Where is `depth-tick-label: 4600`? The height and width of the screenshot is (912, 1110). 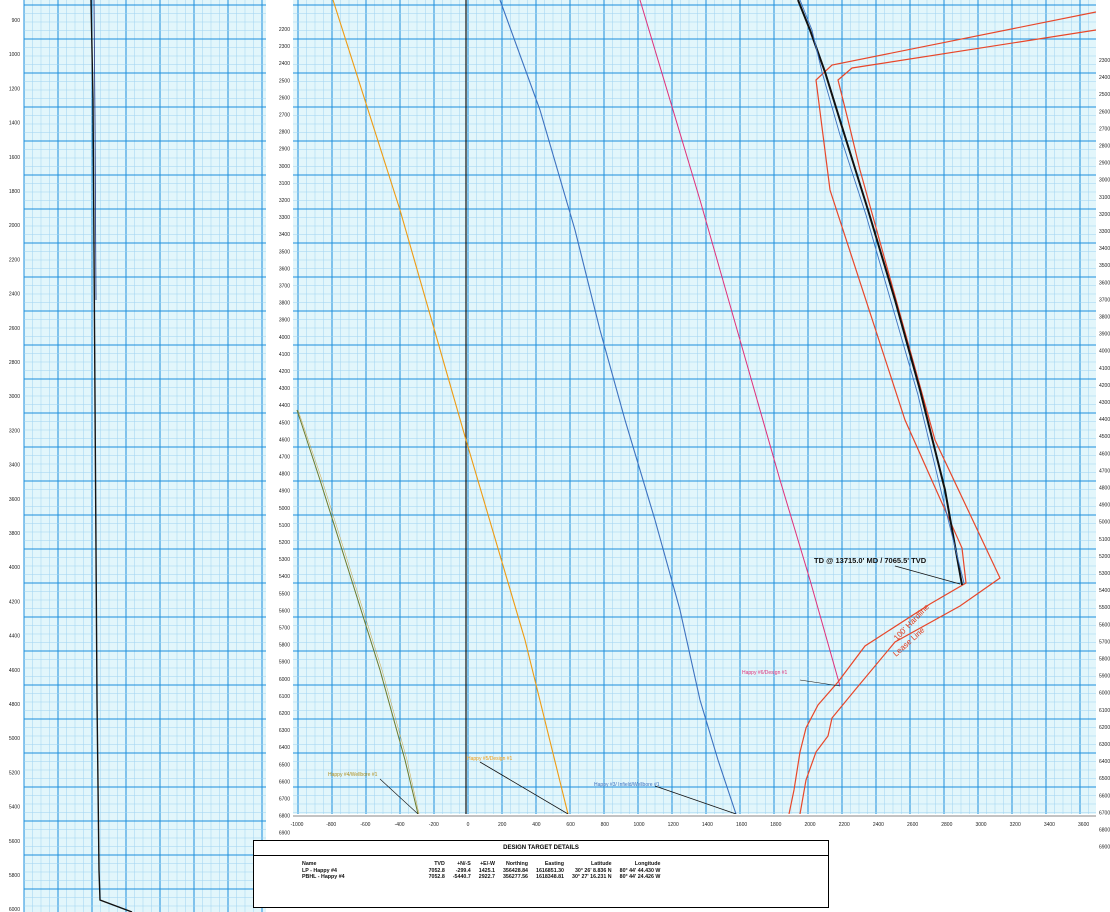
depth-tick-label: 4600 is located at coordinates (14, 671).